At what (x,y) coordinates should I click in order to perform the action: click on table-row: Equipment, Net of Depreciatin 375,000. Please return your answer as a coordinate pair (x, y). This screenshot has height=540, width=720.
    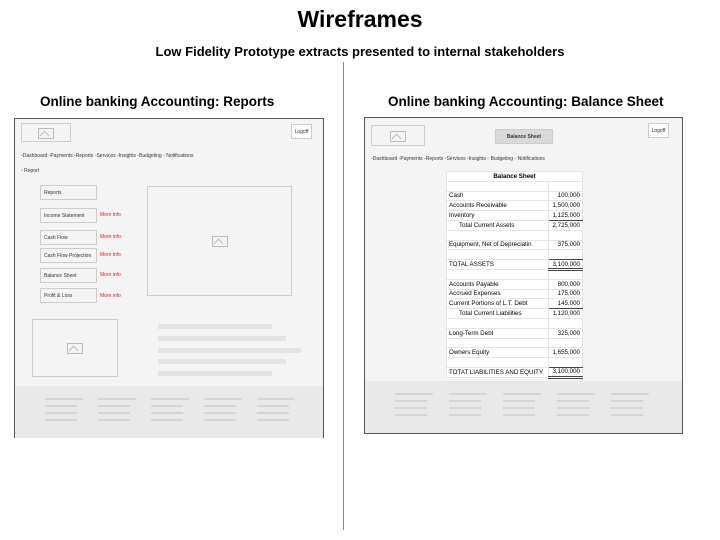
    Looking at the image, I should click on (514, 245).